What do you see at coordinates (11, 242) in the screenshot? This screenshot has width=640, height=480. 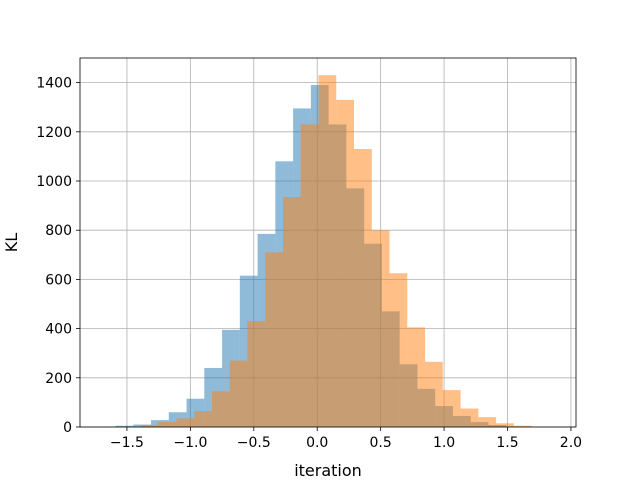 I see `y-axis-label: KL` at bounding box center [11, 242].